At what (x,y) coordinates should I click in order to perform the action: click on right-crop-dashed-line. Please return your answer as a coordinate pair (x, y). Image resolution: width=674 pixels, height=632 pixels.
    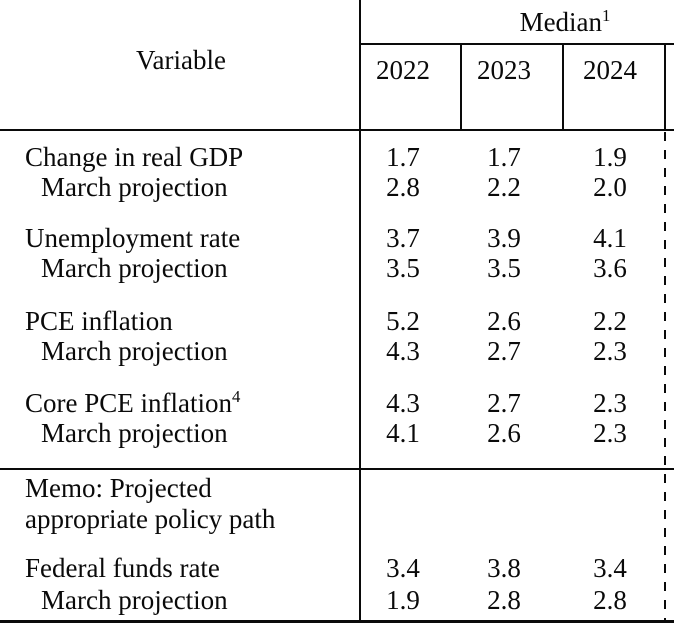
    Looking at the image, I should click on (665, 376).